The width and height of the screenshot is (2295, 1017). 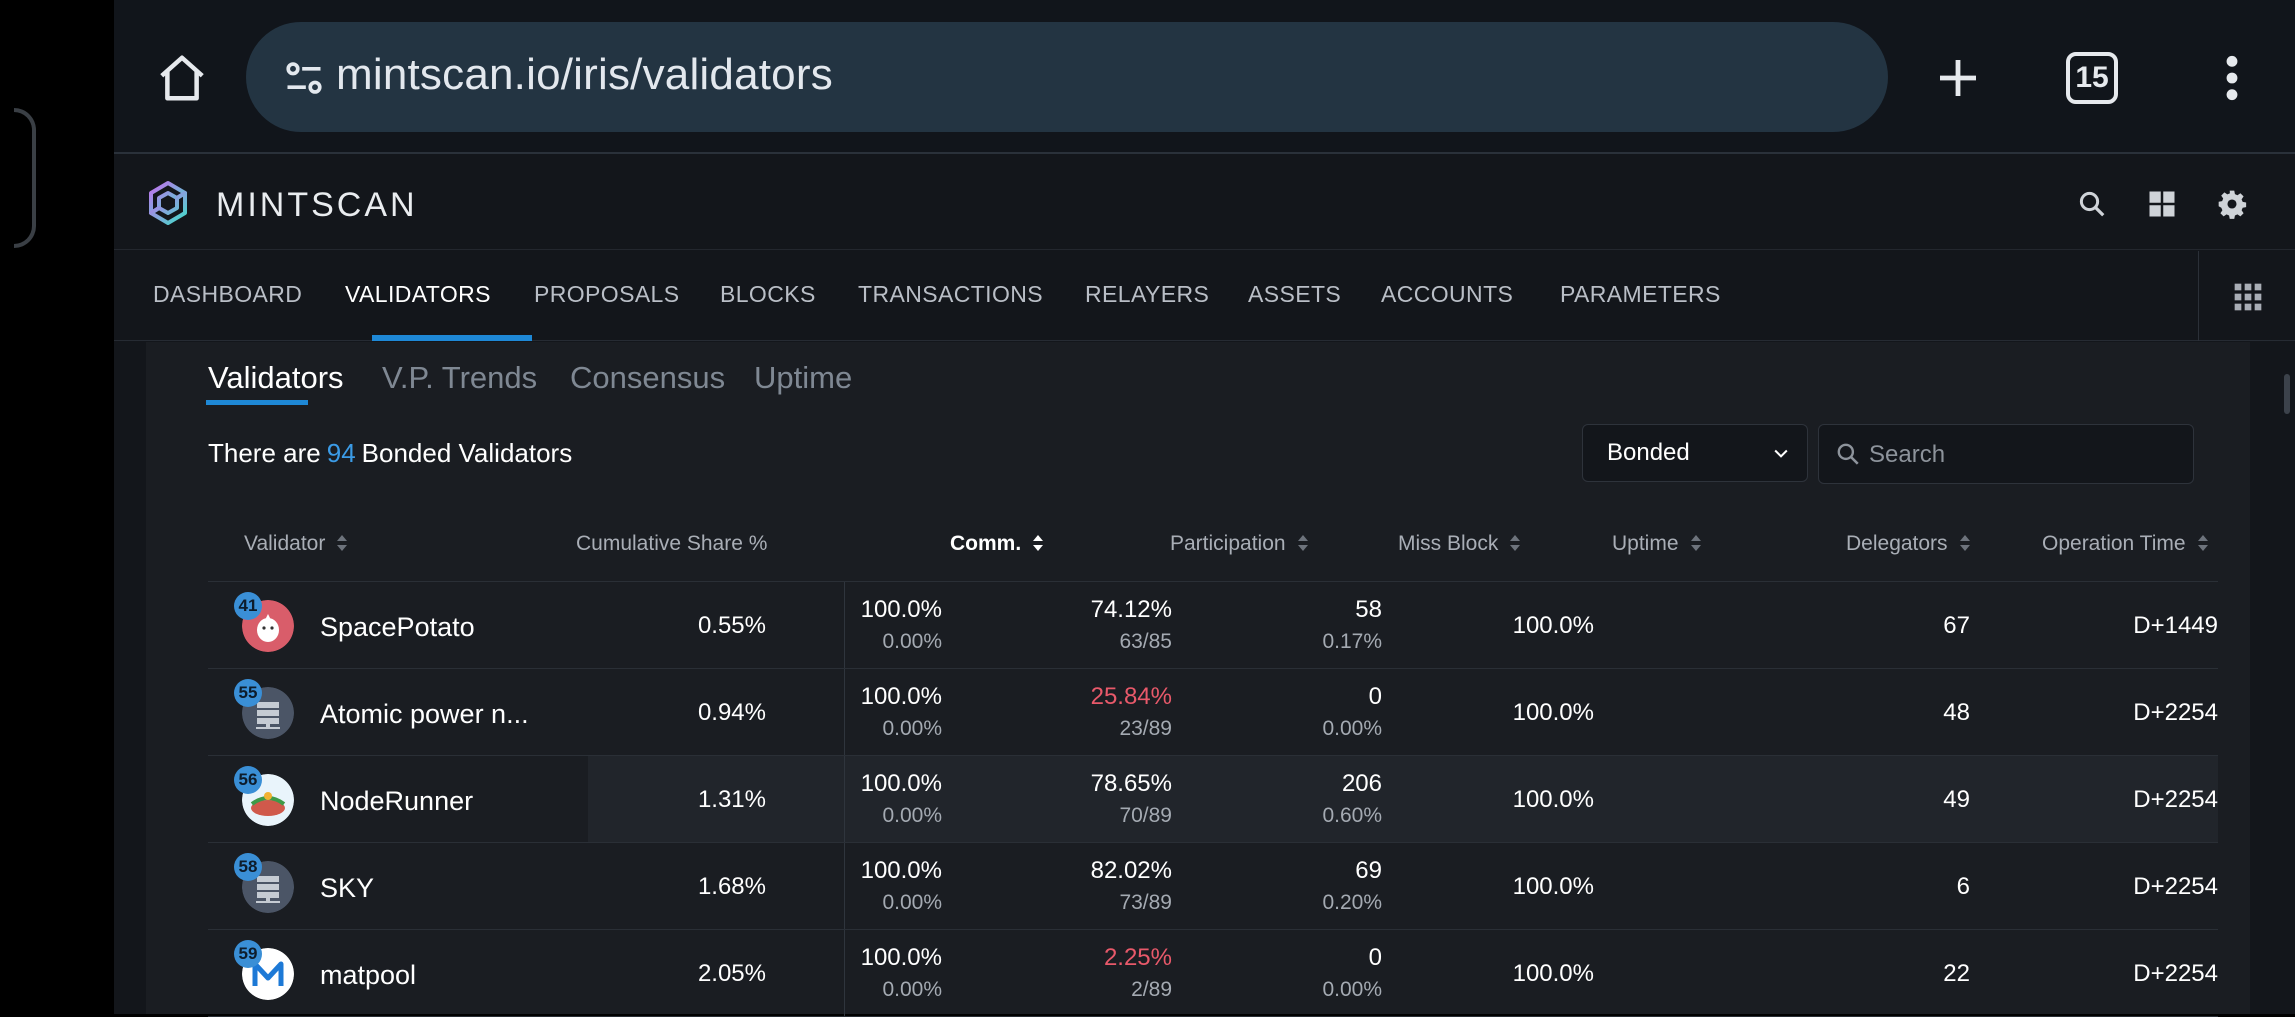 I want to click on col-uptime-label: Uptime, so click(x=1645, y=543).